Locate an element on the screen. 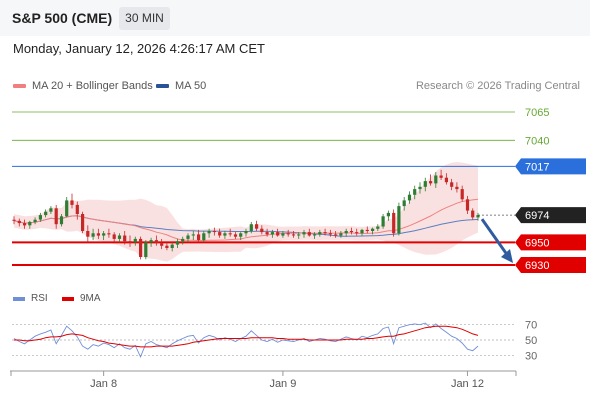 The height and width of the screenshot is (400, 590). forecast-arrow-shaft is located at coordinates (495, 237).